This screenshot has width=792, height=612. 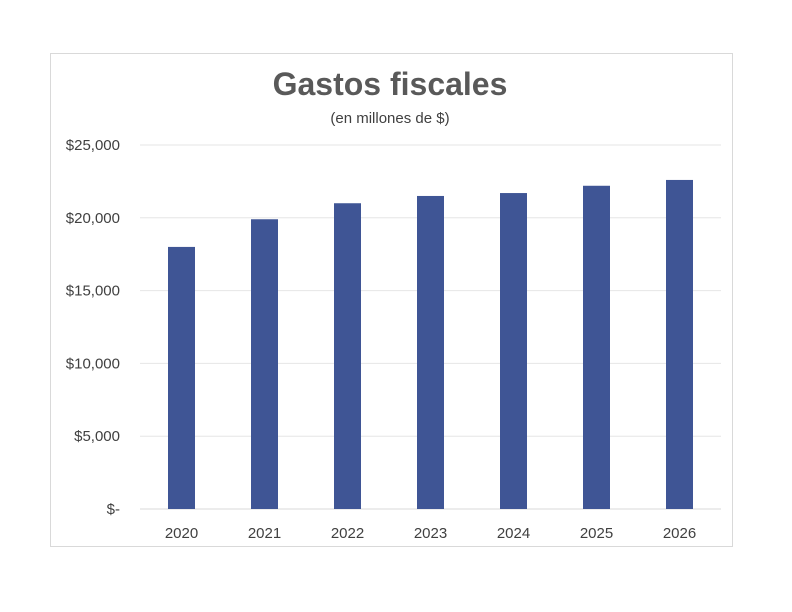 I want to click on y-tick-label: $20,000, so click(x=93, y=218).